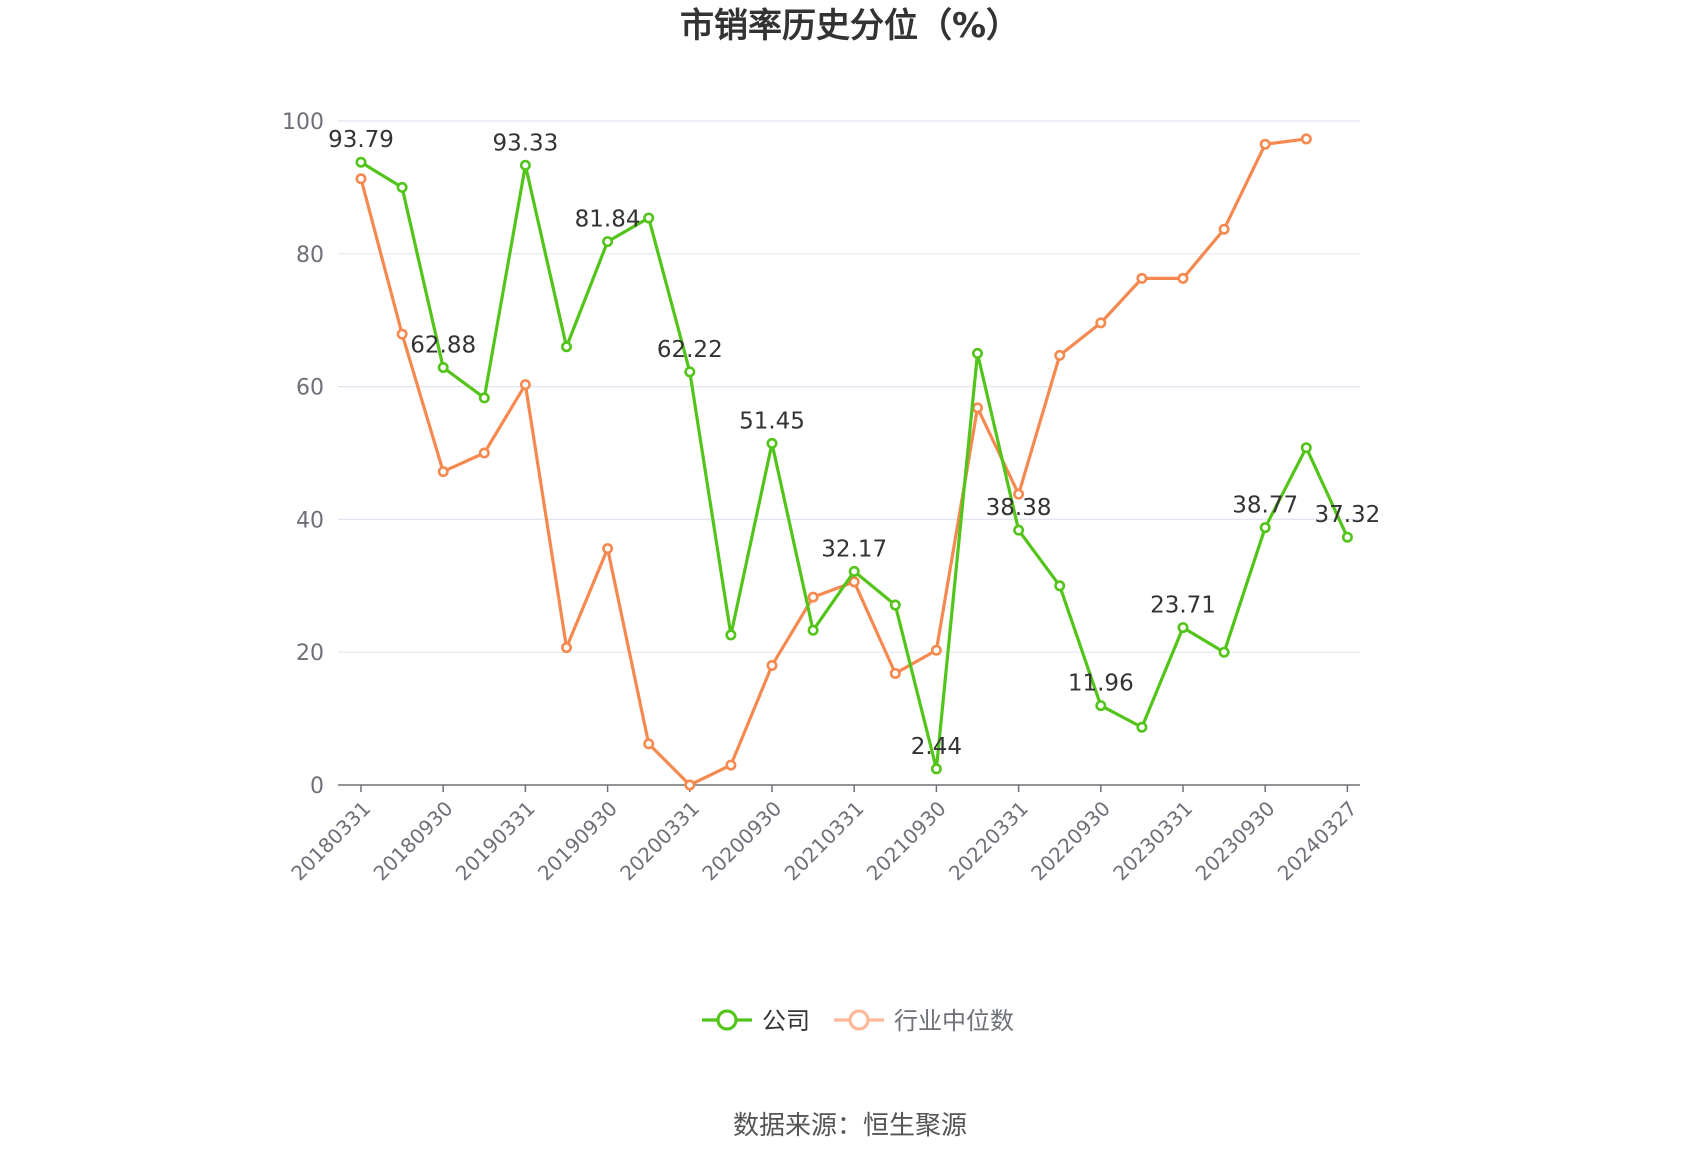  Describe the element at coordinates (330, 840) in the screenshot. I see `x-tick-label: 20180331` at that location.